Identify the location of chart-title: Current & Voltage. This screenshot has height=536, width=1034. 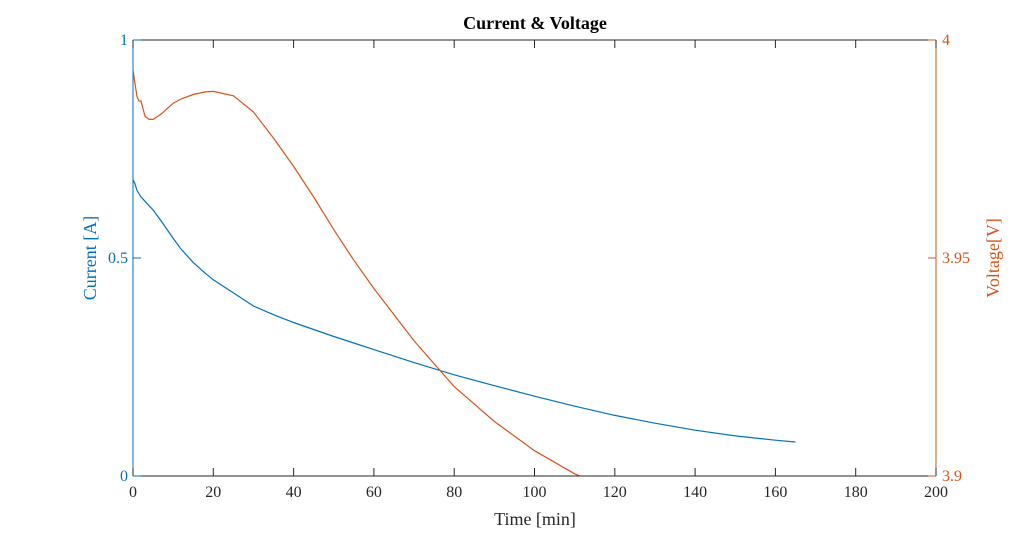
(535, 23).